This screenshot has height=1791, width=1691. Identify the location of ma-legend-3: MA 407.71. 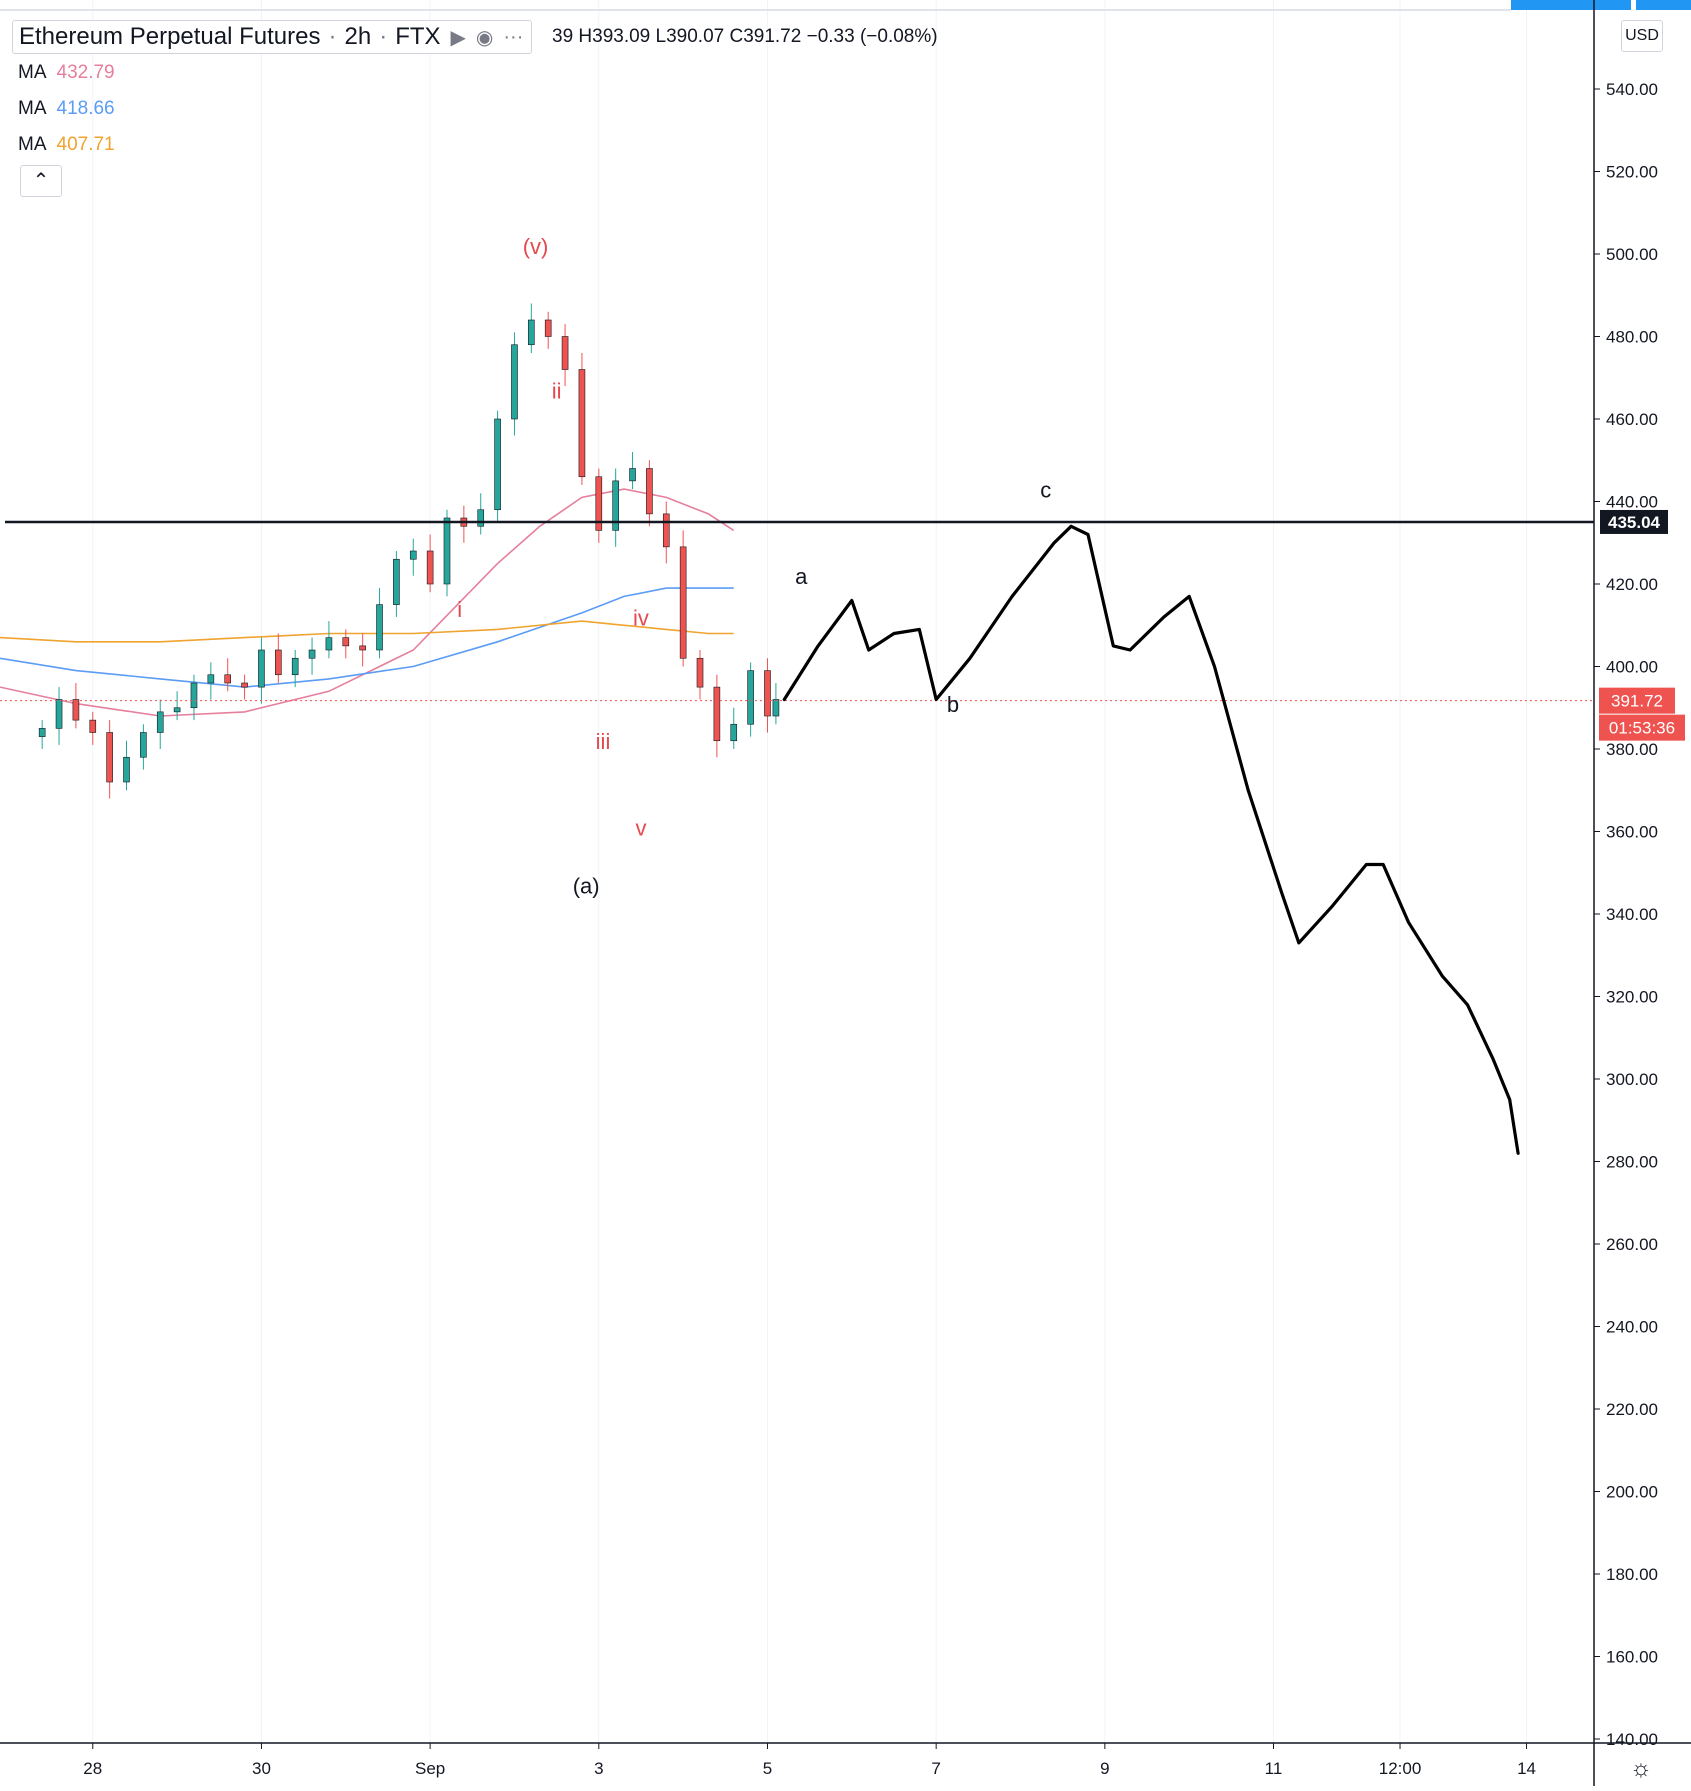
(66, 145).